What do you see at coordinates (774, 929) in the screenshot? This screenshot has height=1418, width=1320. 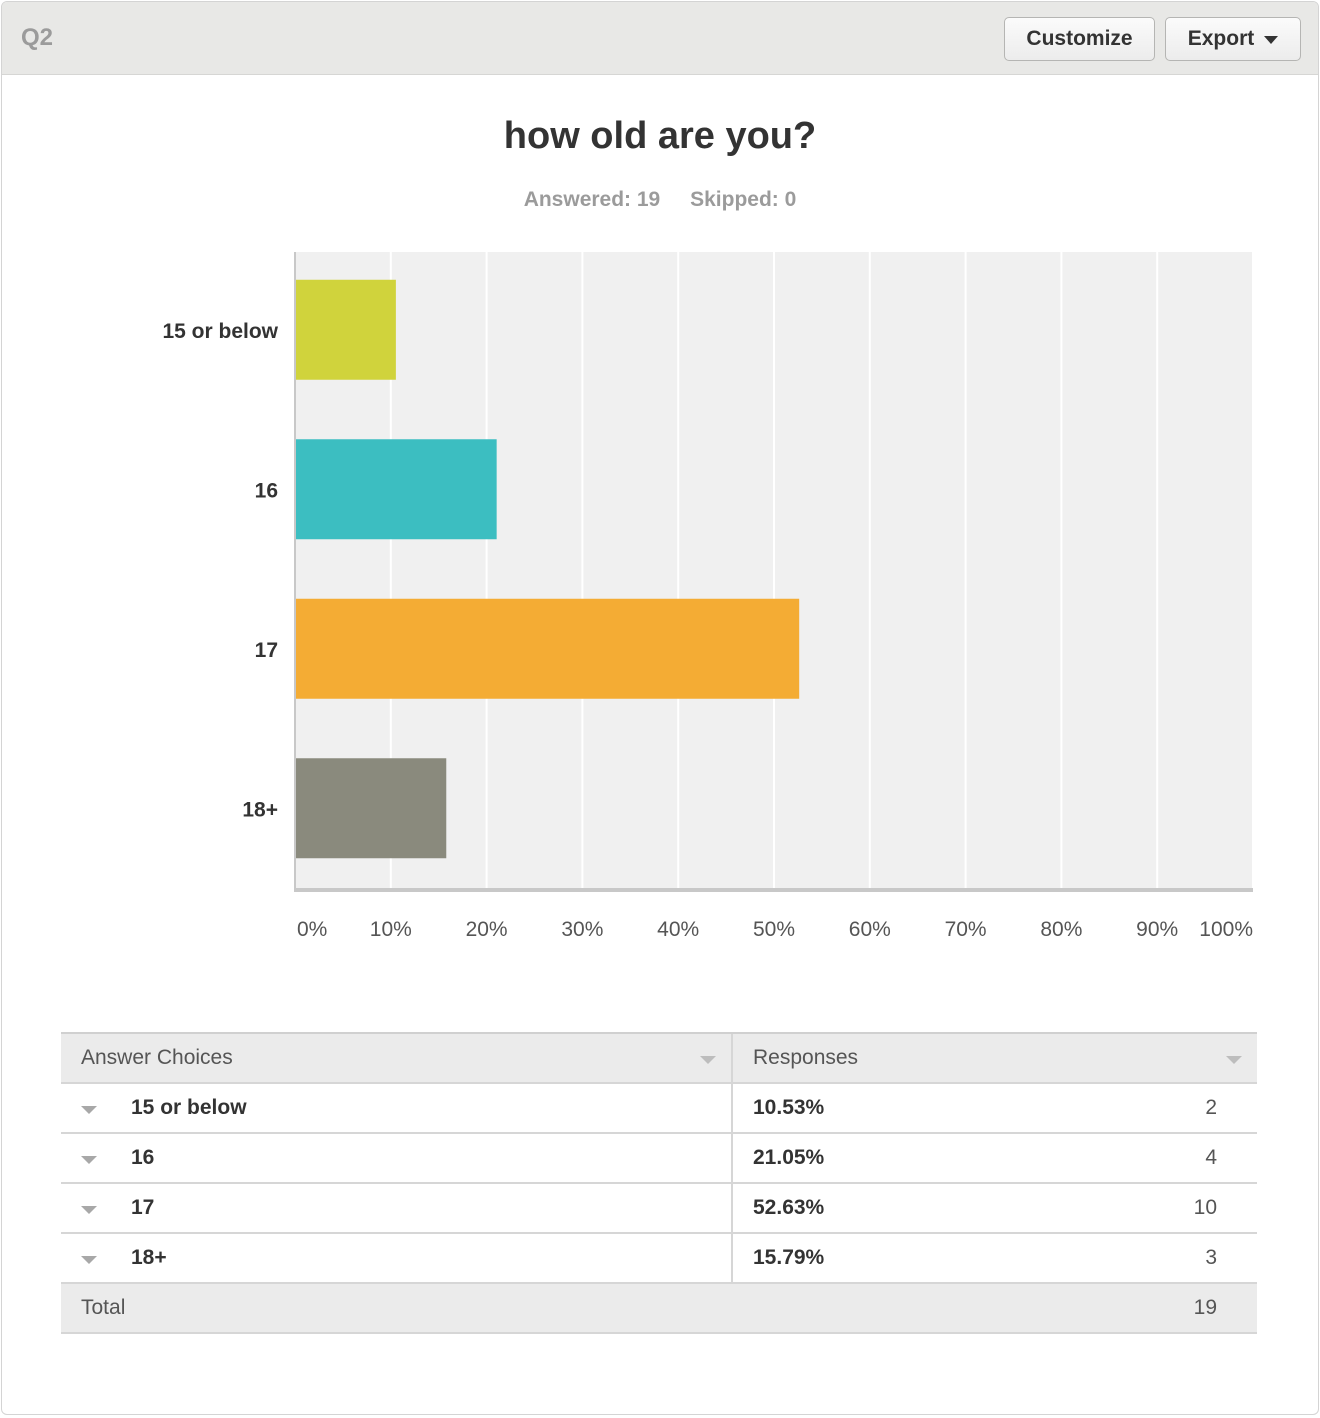 I see `x-tick-label: 50%` at bounding box center [774, 929].